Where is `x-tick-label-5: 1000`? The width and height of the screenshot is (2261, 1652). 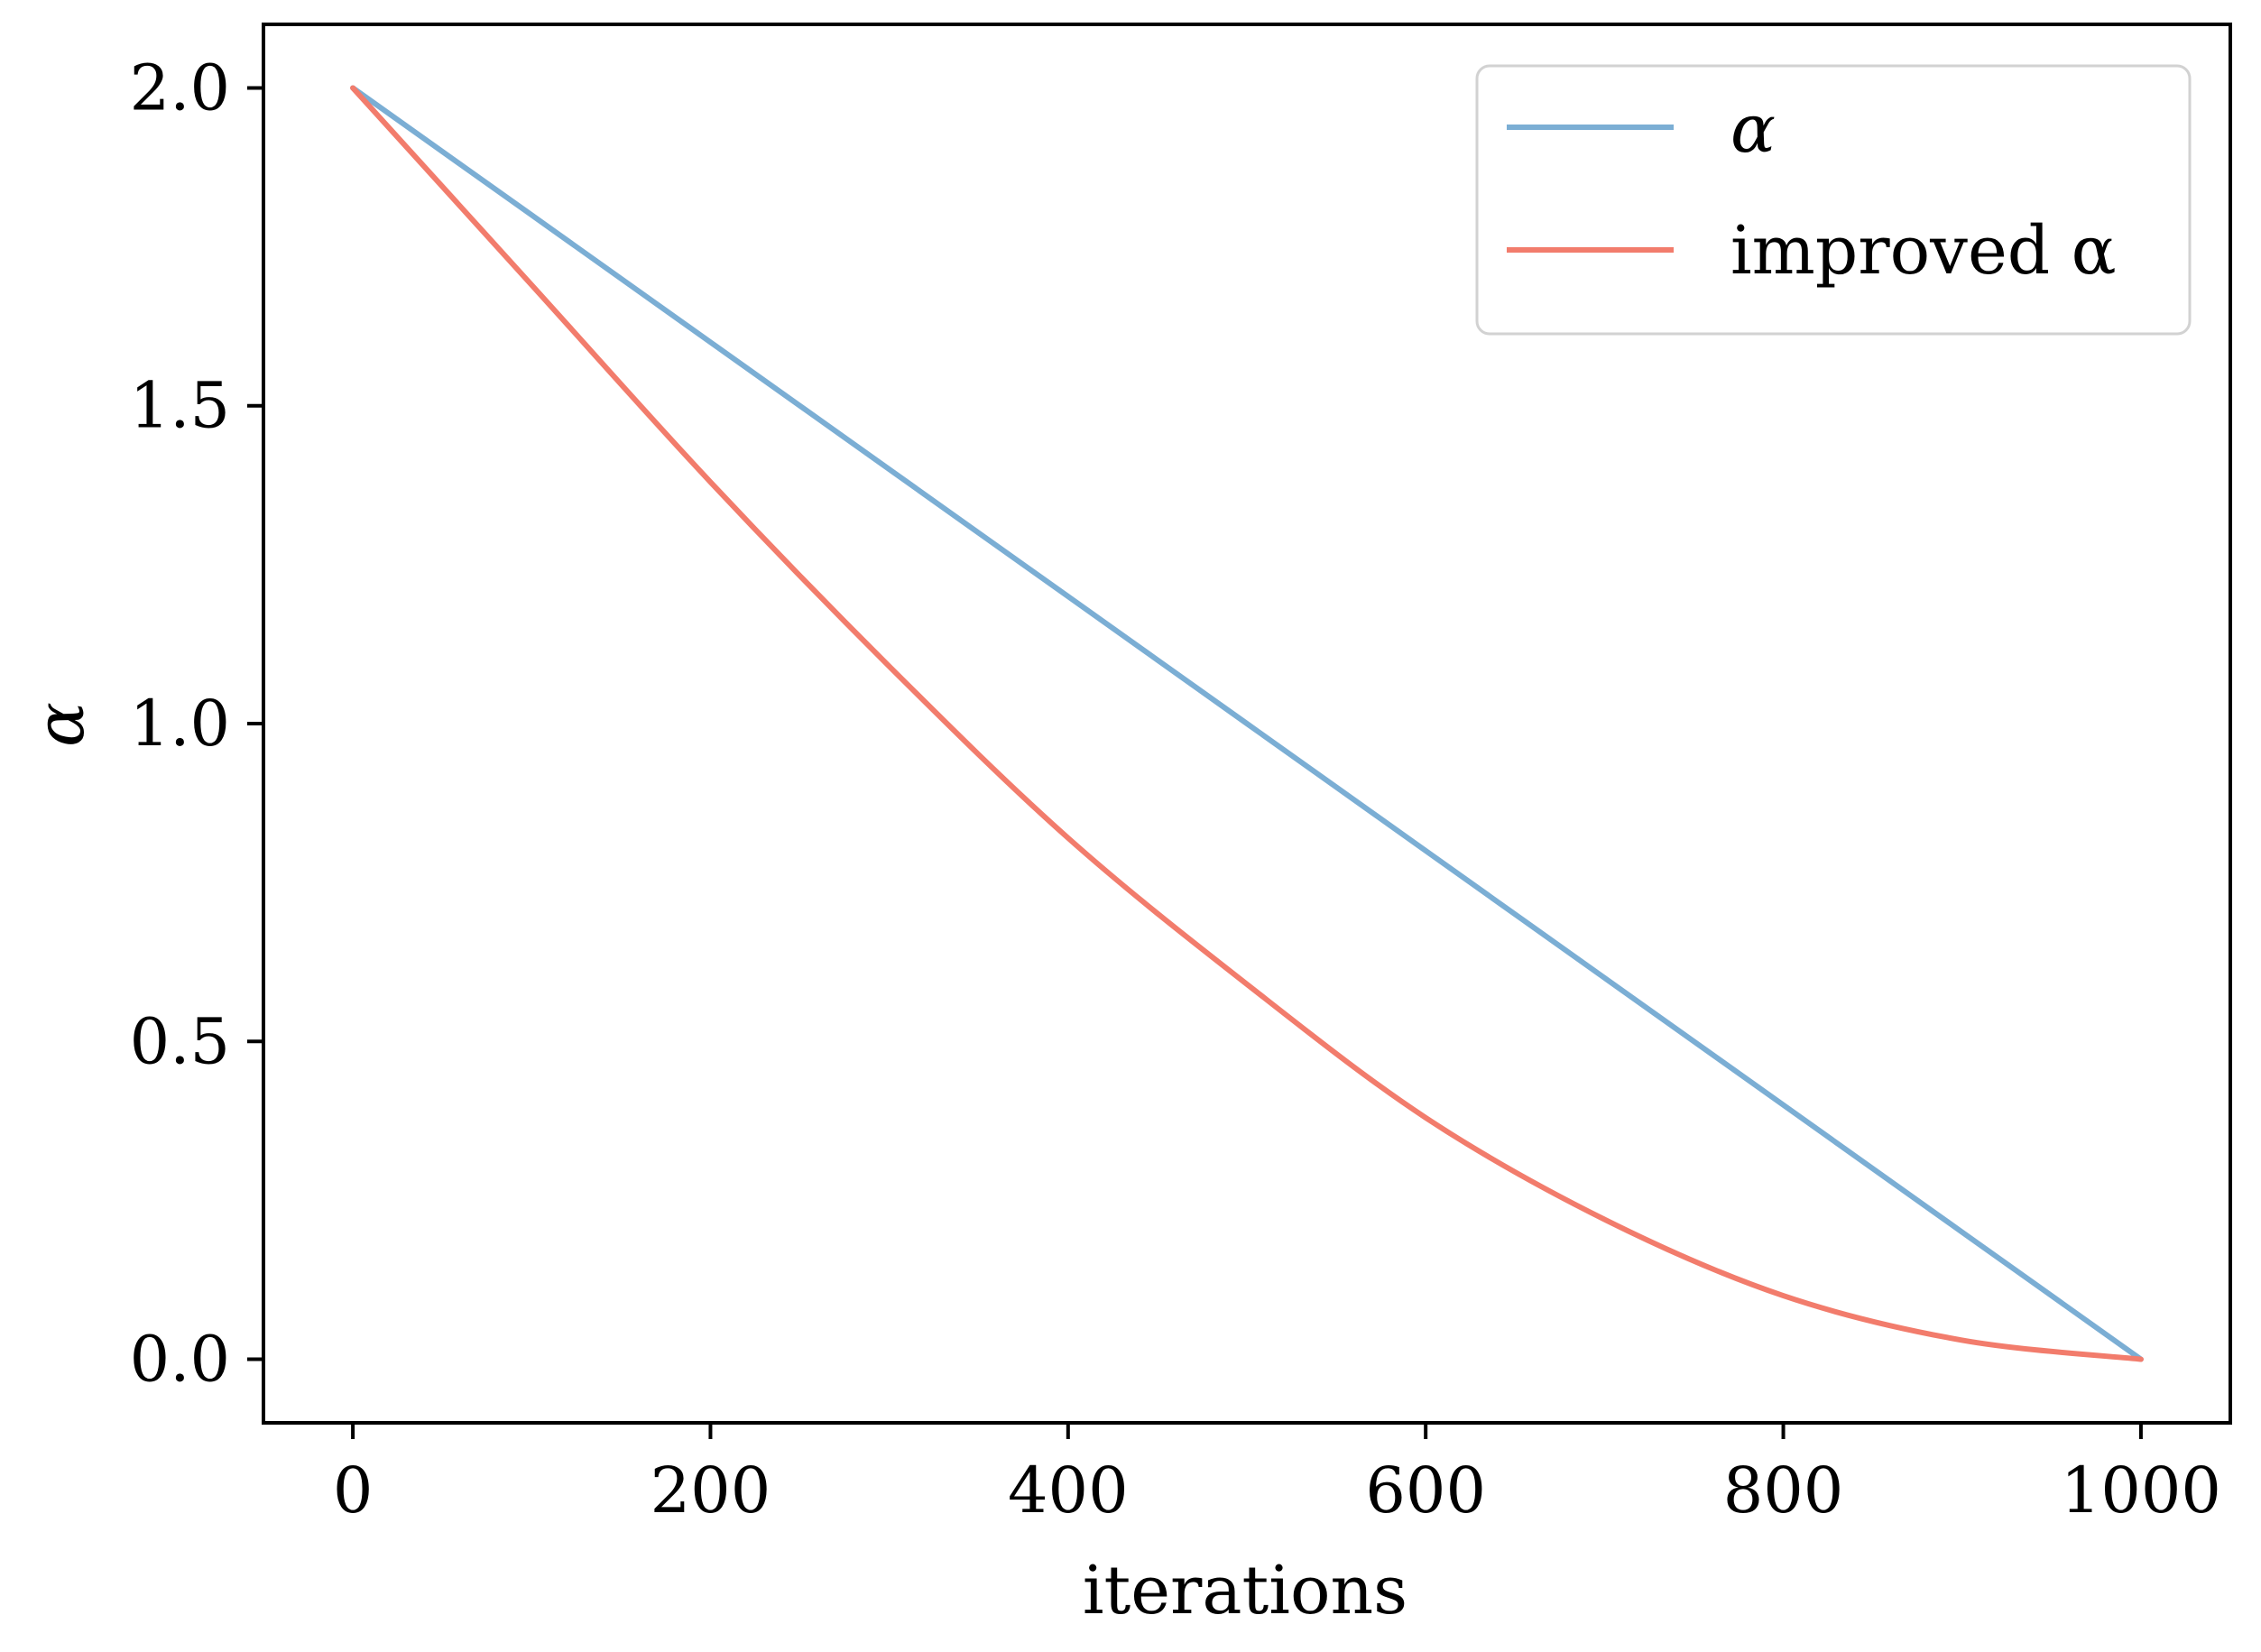 x-tick-label-5: 1000 is located at coordinates (2141, 1490).